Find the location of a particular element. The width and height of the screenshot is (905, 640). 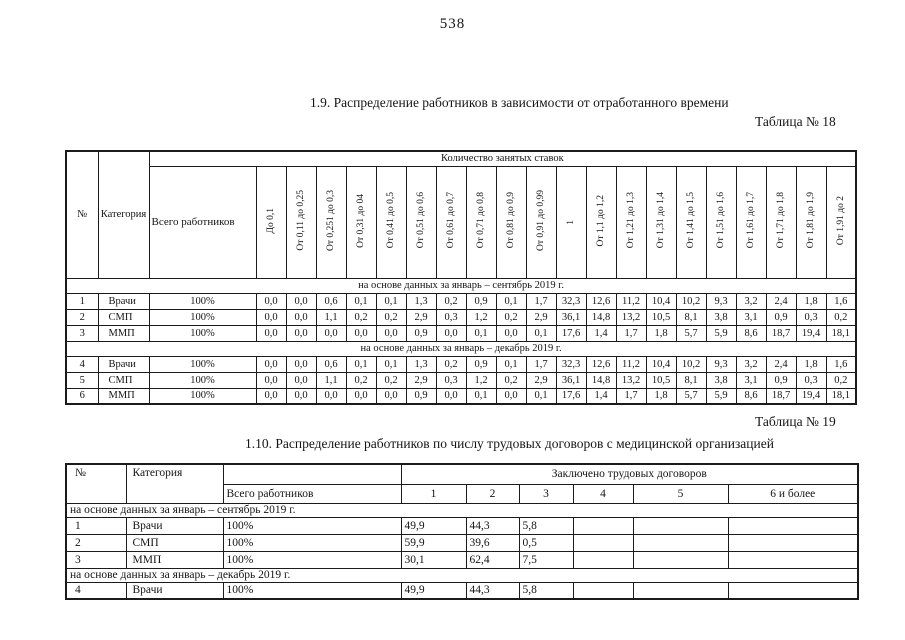

value-cell: 44,3 is located at coordinates (492, 525).